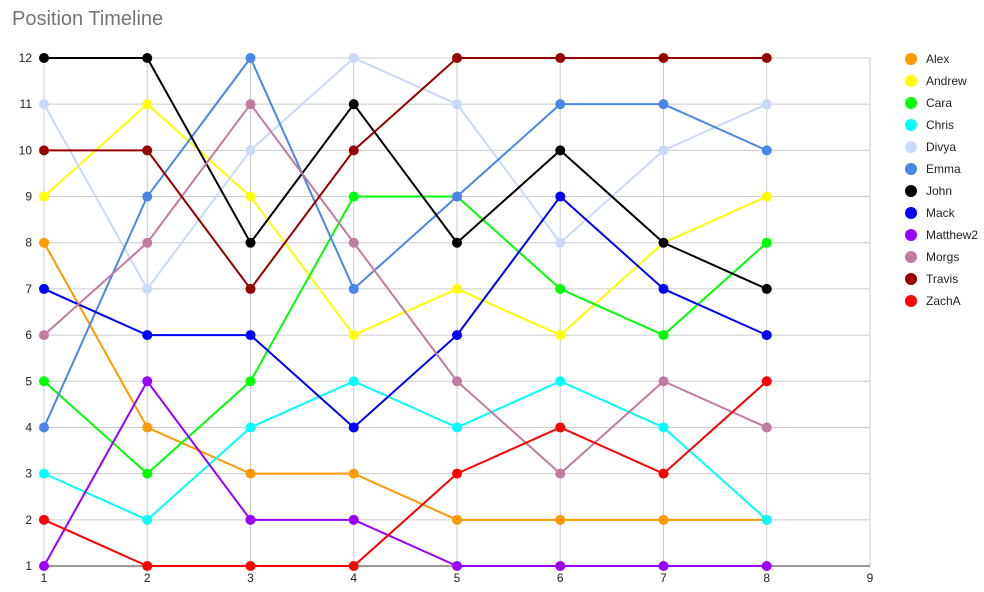  I want to click on x-tick-label: 6, so click(560, 578).